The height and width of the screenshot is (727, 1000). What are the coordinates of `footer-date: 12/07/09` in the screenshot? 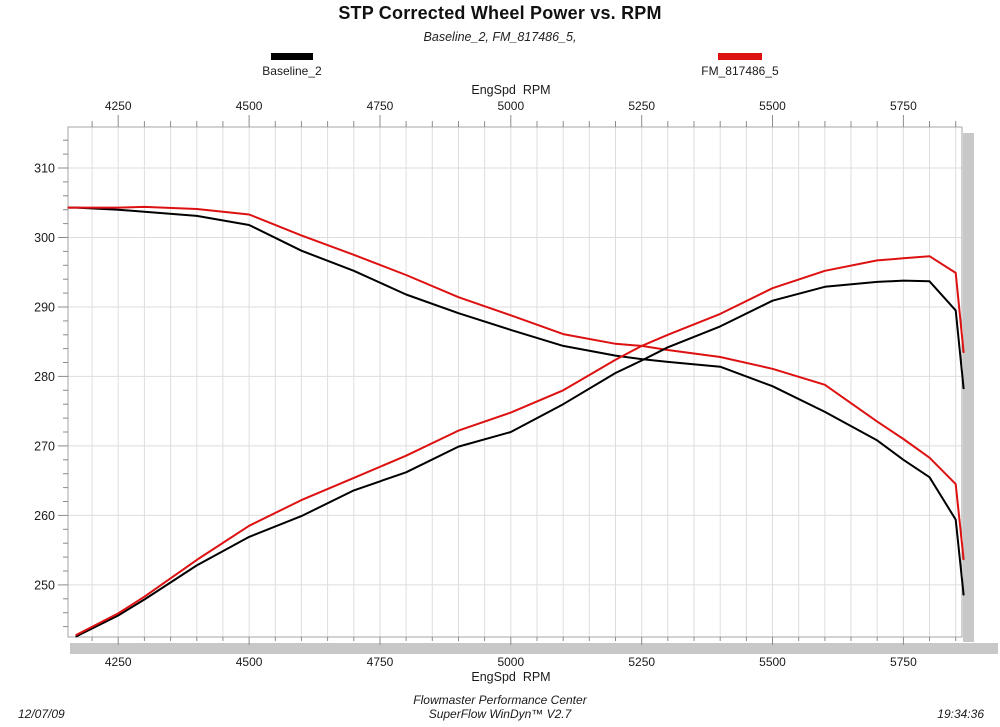 It's located at (41, 714).